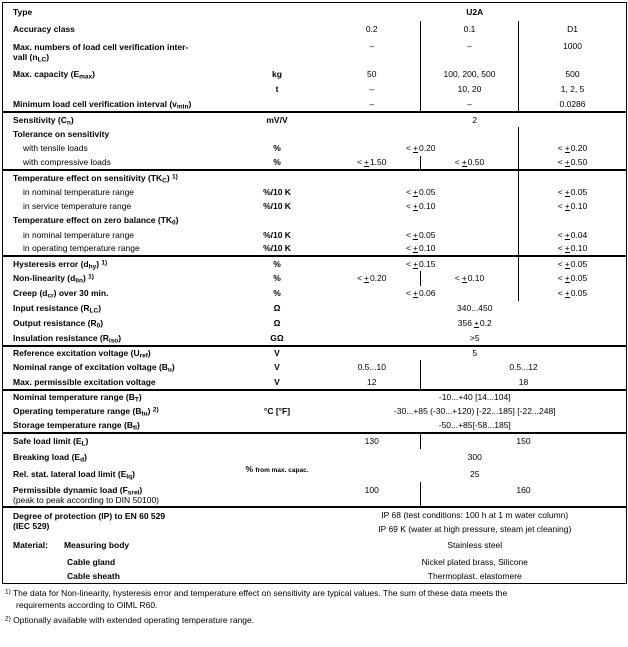 The image size is (628, 647). I want to click on value-cell: 1000, so click(572, 51).